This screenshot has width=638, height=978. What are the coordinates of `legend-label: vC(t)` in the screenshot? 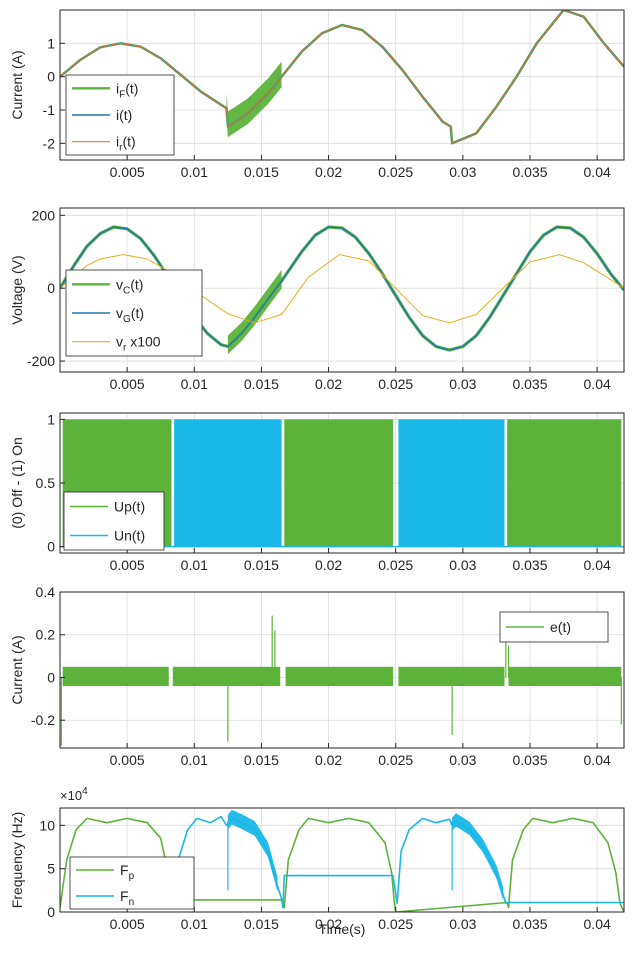 It's located at (129, 286).